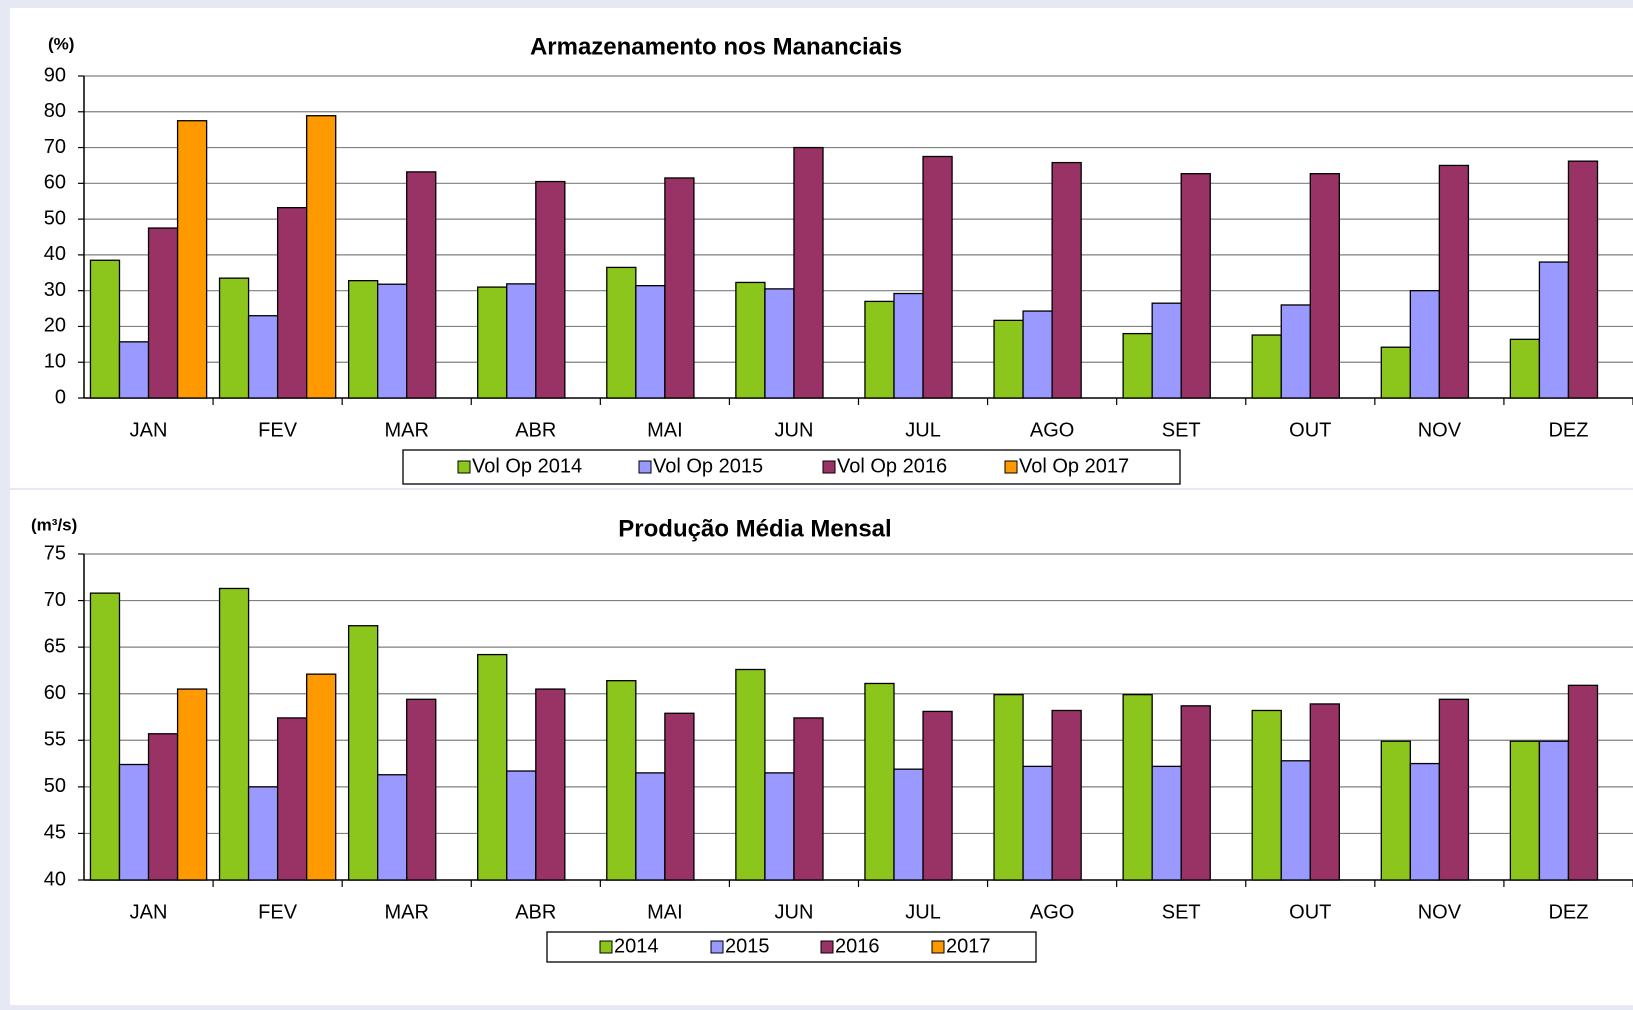 The height and width of the screenshot is (1010, 1633). I want to click on production-bar-mar-2015, so click(392, 827).